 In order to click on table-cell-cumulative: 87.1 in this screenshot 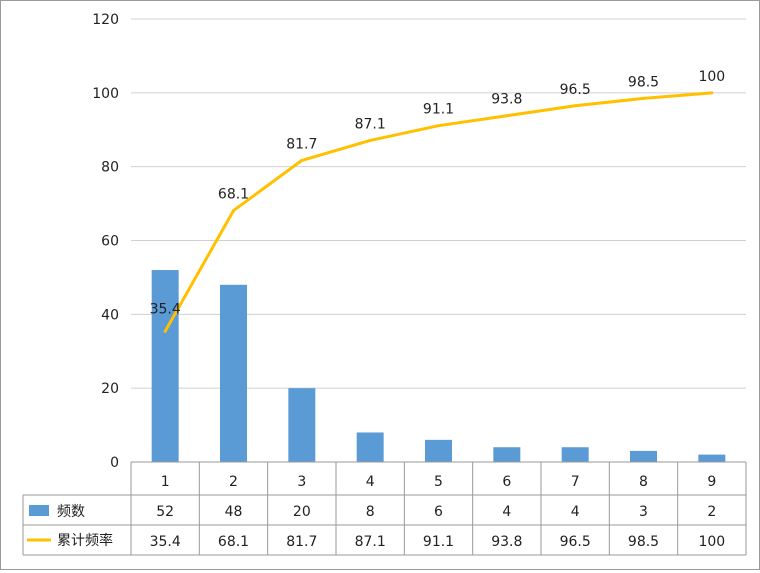, I will do `click(370, 542)`.